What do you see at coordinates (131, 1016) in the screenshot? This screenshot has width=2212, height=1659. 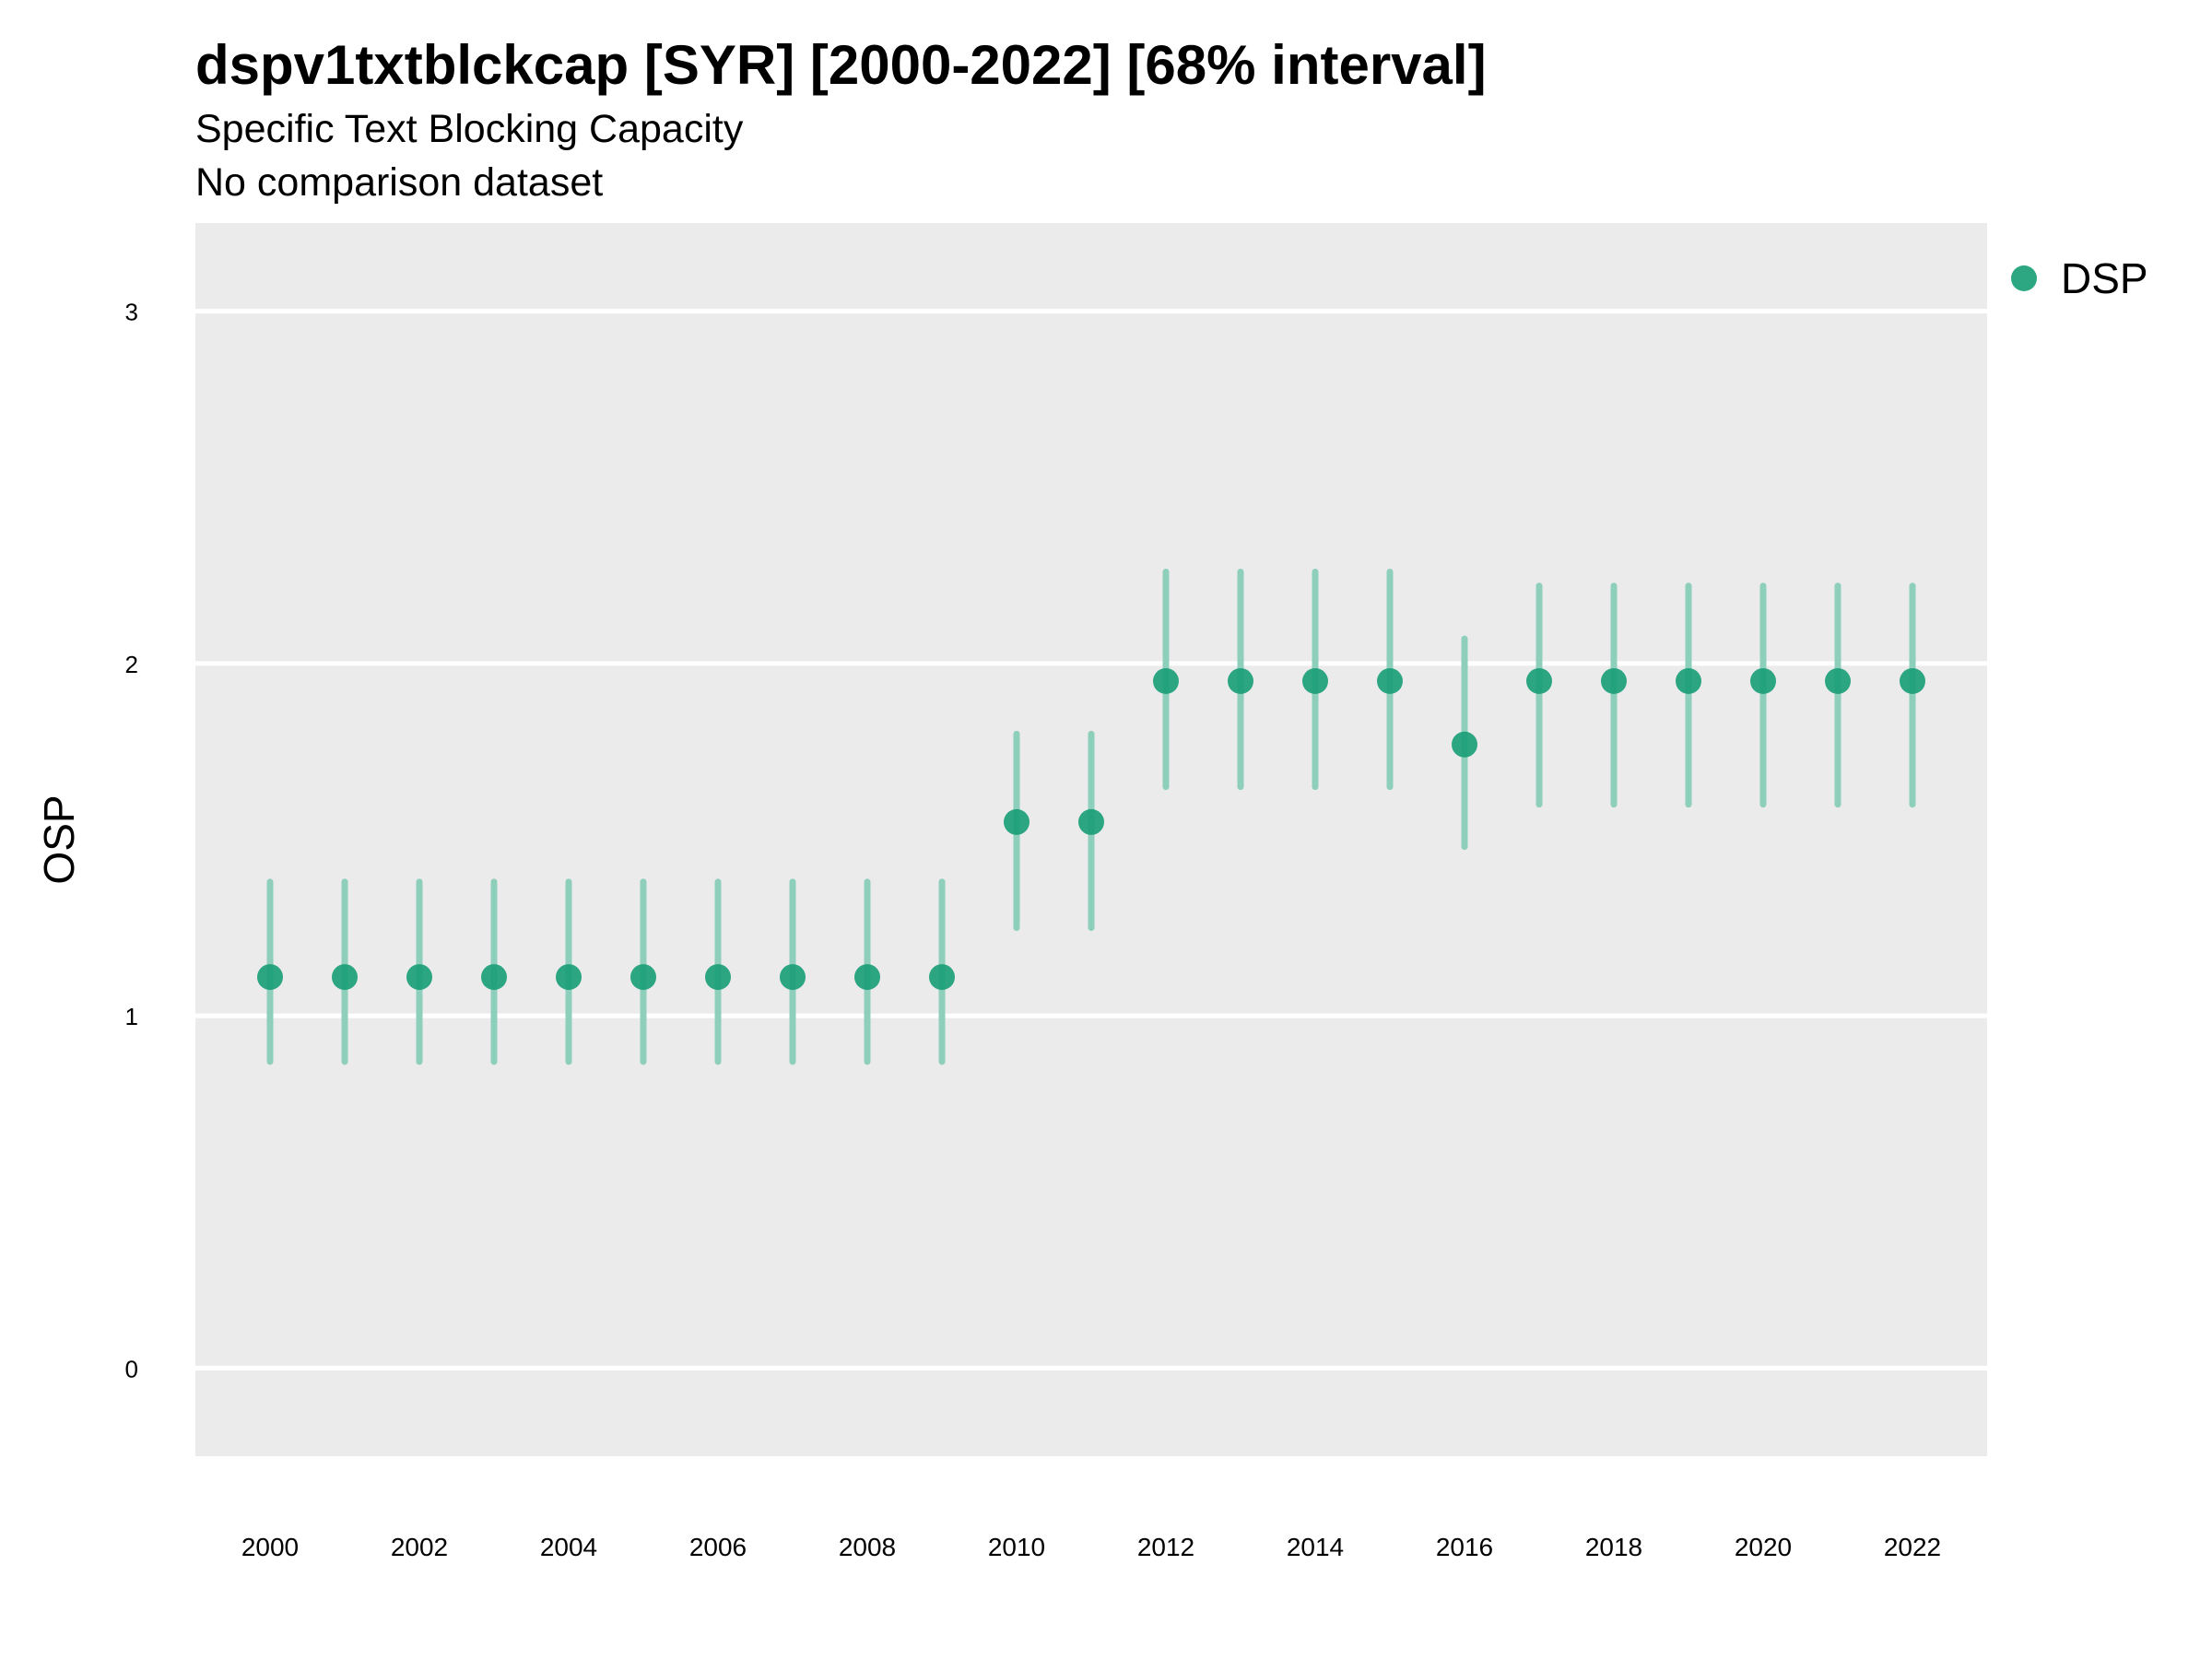 I see `y-tick-label: 1` at bounding box center [131, 1016].